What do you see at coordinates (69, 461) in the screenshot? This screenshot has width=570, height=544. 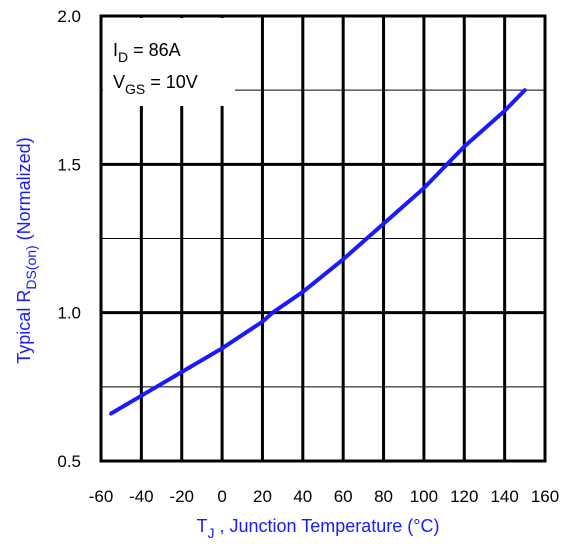 I see `y-tick-label: 0.5` at bounding box center [69, 461].